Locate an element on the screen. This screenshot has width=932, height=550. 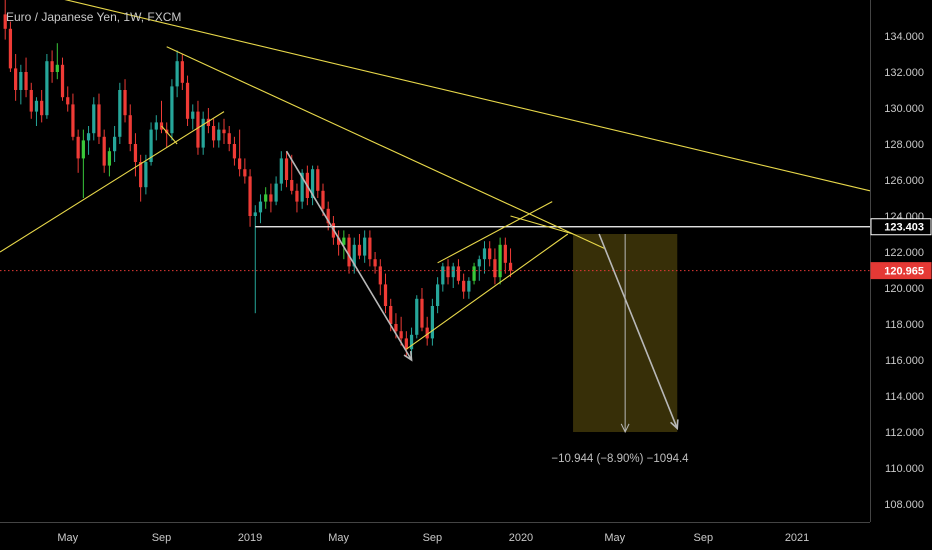
y-tick-label: 130.000 is located at coordinates (904, 109).